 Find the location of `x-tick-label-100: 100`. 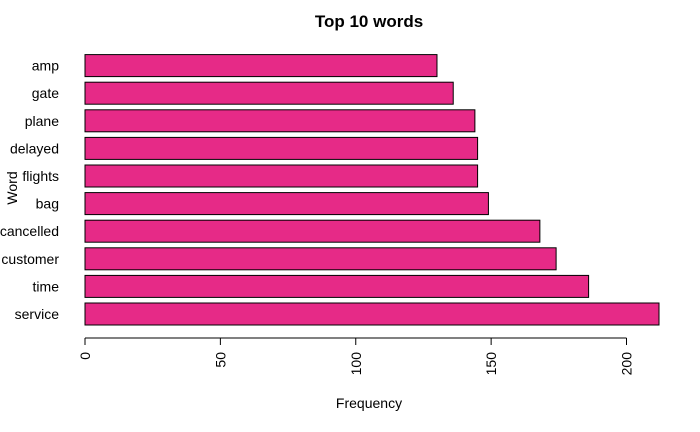

x-tick-label-100: 100 is located at coordinates (356, 364).